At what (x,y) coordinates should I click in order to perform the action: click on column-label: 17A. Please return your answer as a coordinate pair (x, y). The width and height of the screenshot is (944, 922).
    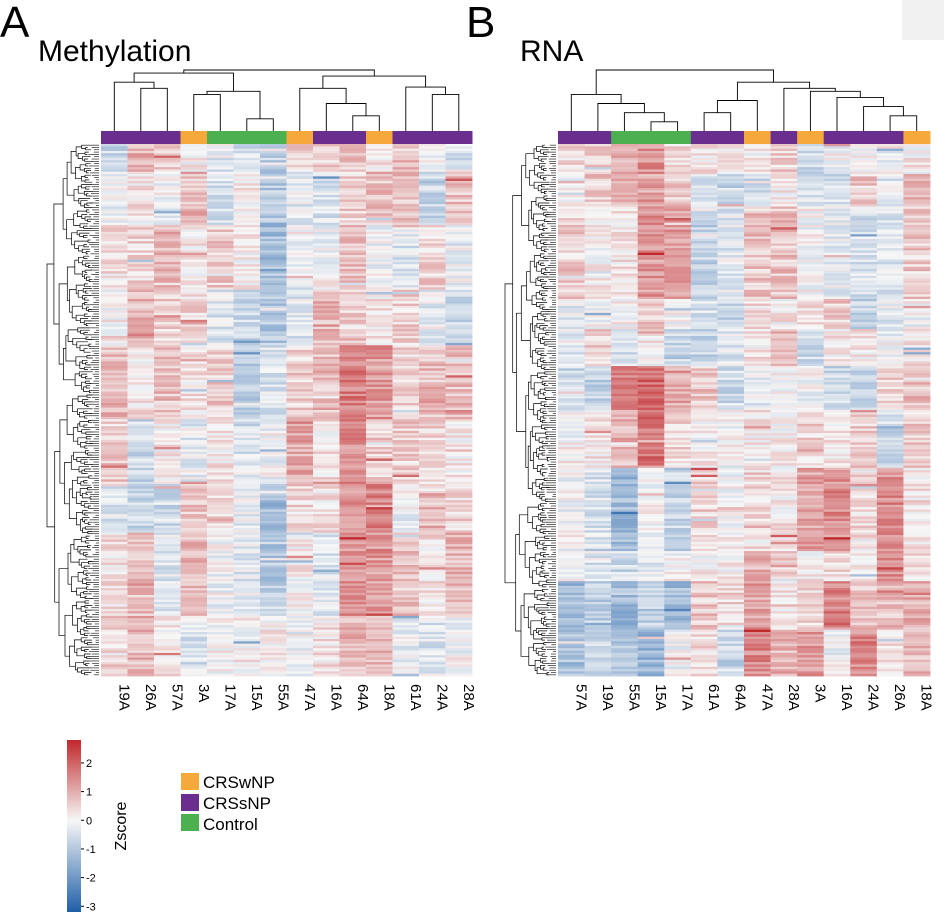
    Looking at the image, I should click on (229, 697).